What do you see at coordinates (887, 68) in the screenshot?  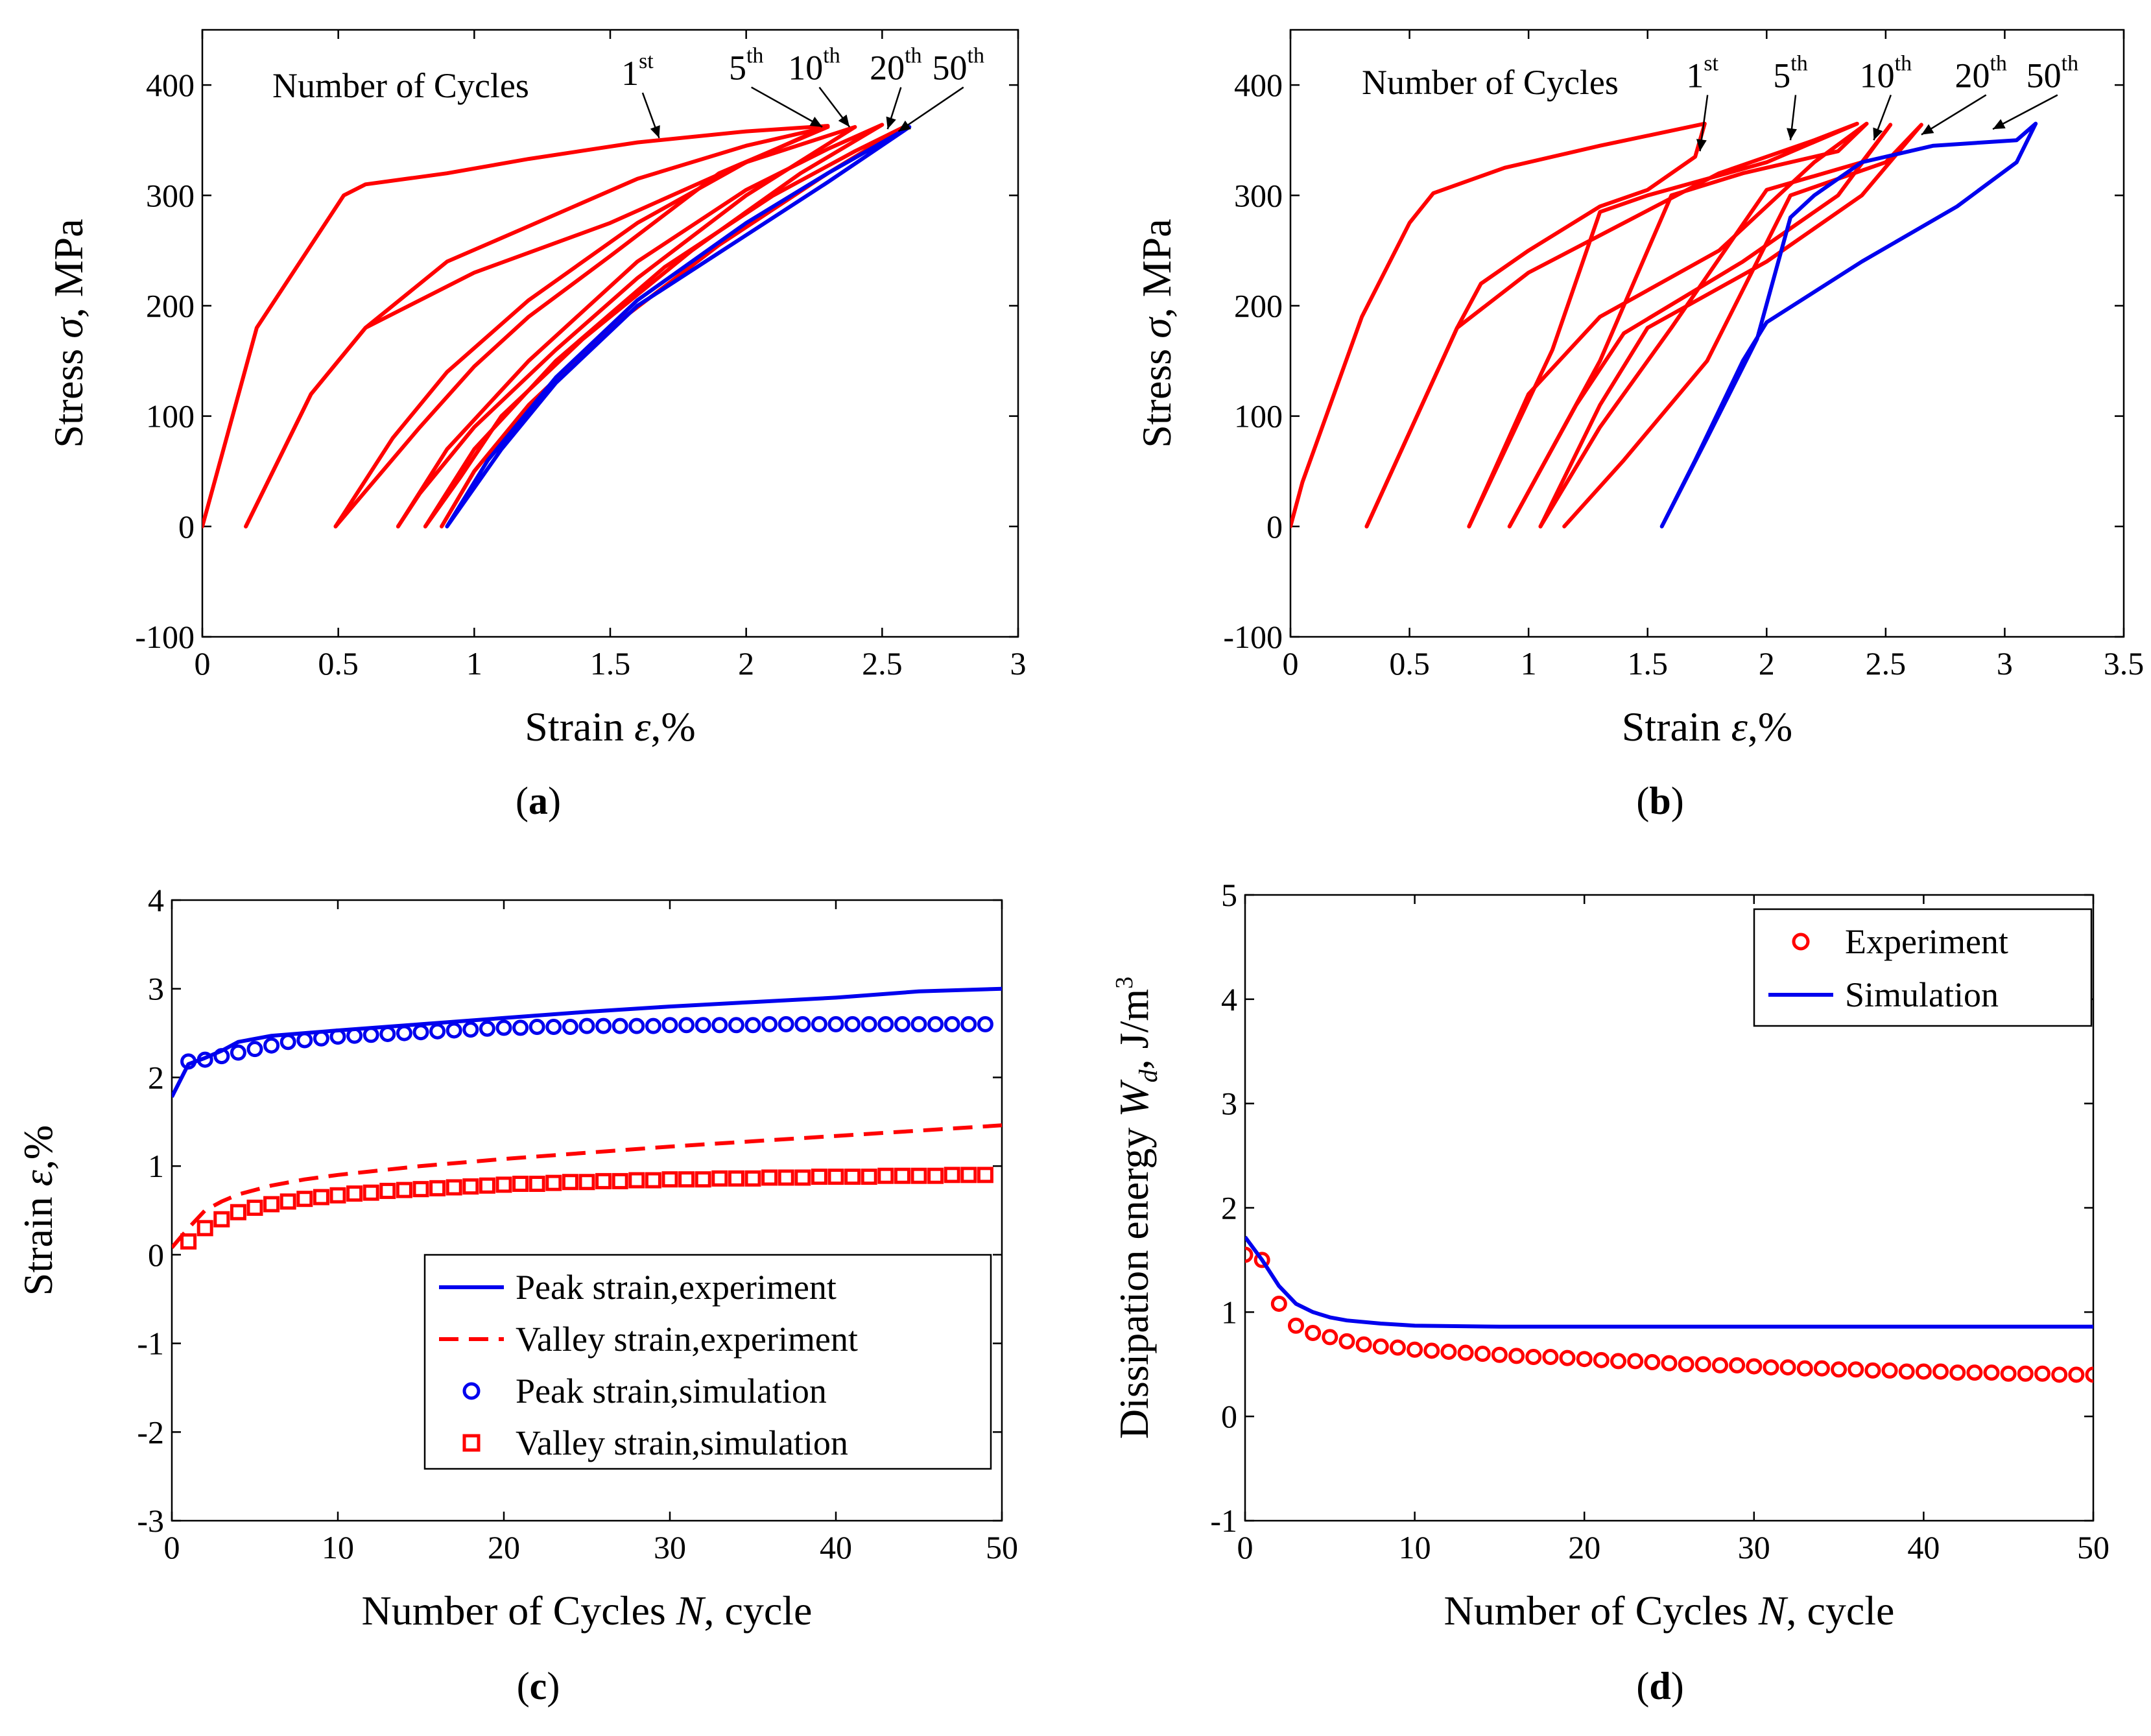 I see `annotation-cycle-number: 20` at bounding box center [887, 68].